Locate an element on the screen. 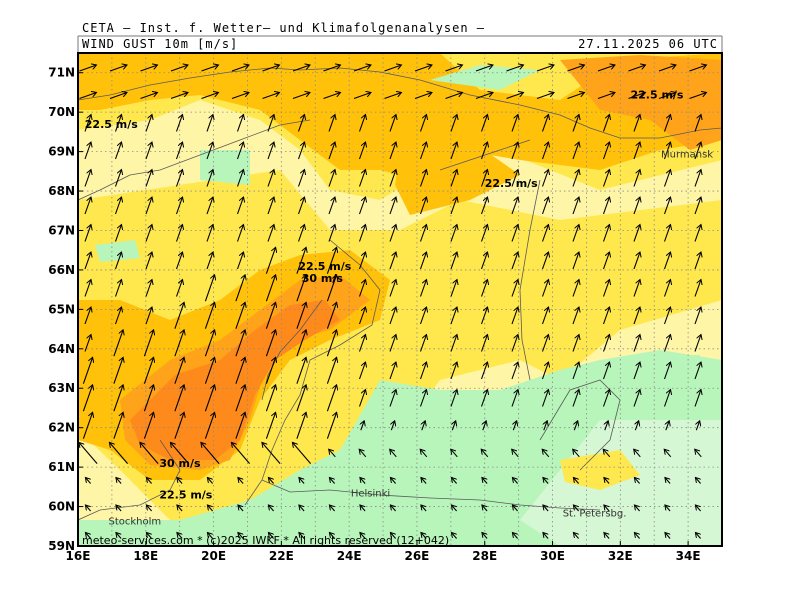 The width and height of the screenshot is (800, 600). lat-tick-label: 66N is located at coordinates (61, 270).